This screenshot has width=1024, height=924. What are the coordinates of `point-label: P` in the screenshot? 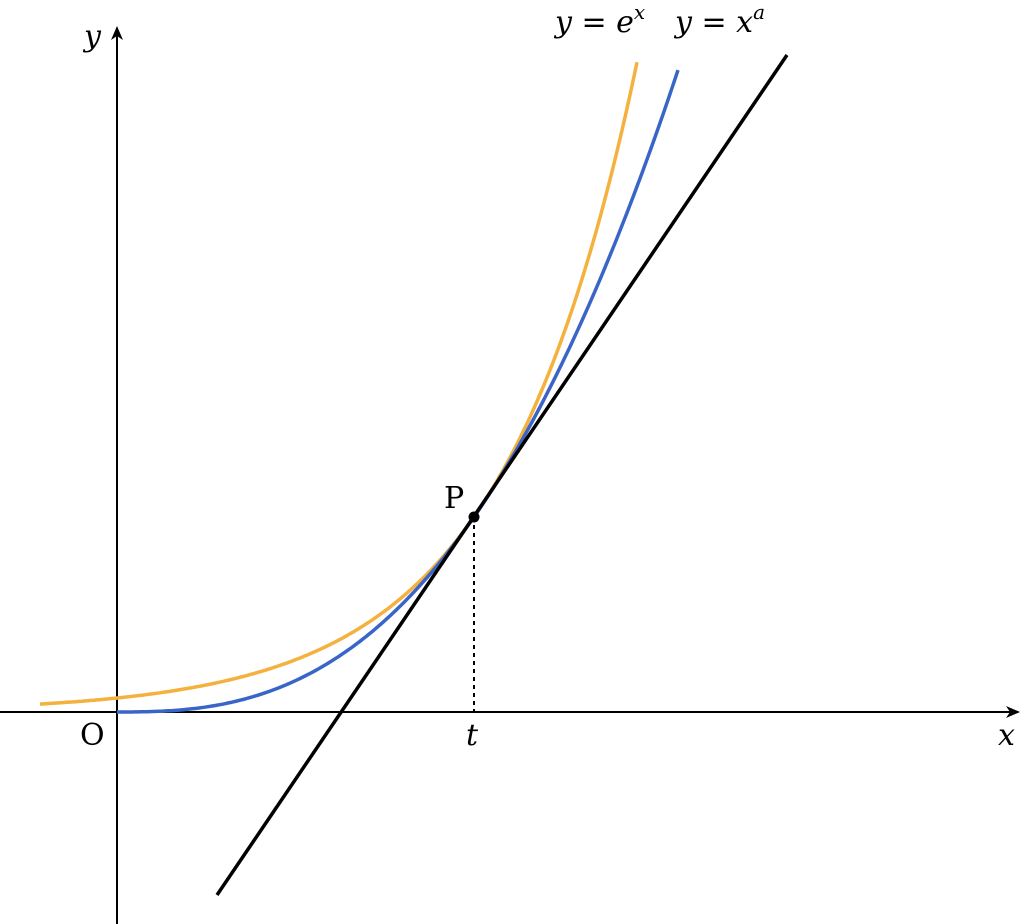 It's located at (454, 498).